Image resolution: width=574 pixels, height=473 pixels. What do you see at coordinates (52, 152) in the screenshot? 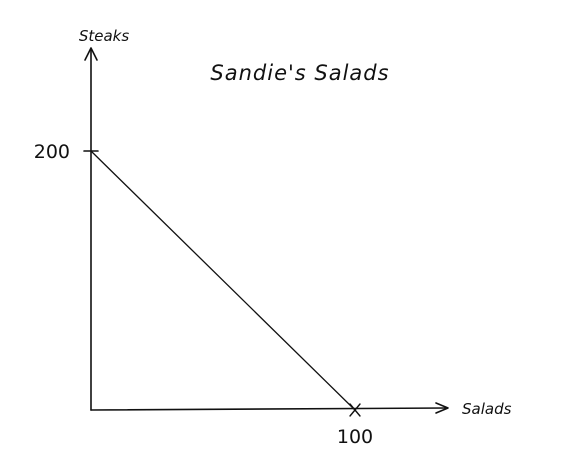
I see `y-tick-label: 200` at bounding box center [52, 152].